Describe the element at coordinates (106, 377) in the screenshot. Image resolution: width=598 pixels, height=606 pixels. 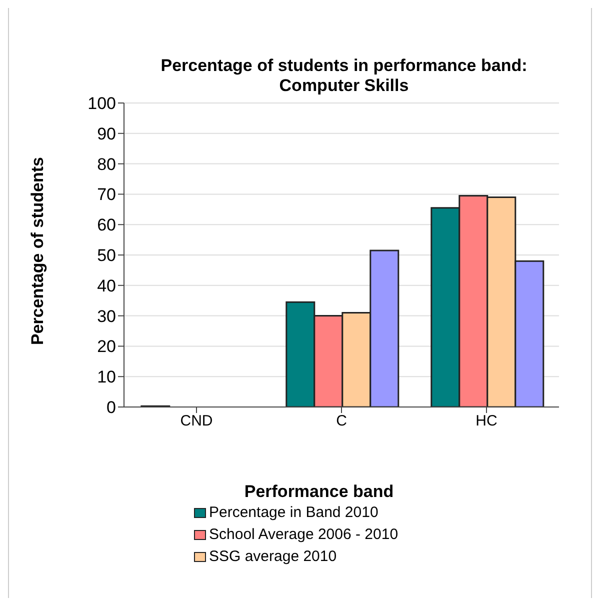
I see `y-tick-label: 10` at that location.